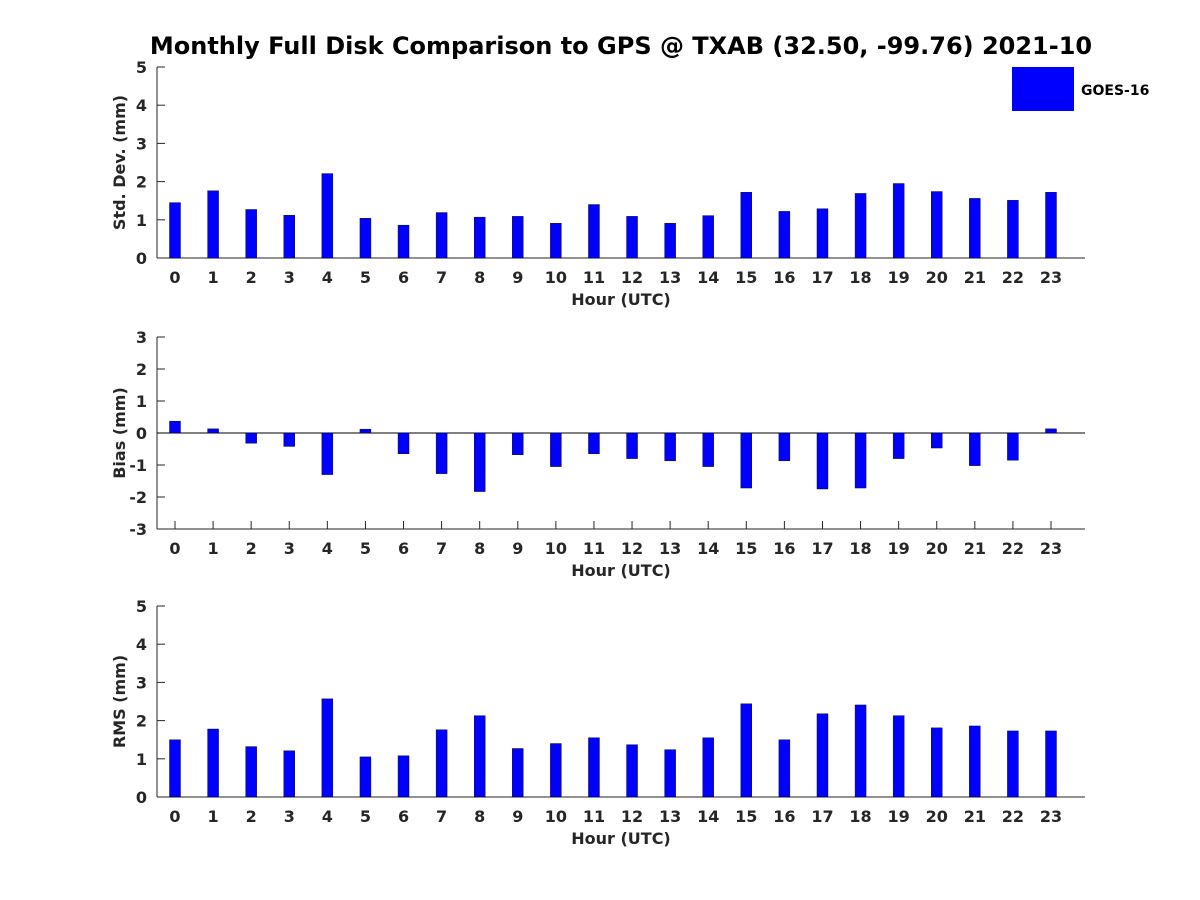 This screenshot has height=900, width=1200. Describe the element at coordinates (746, 277) in the screenshot. I see `x-tick-label: 15` at that location.